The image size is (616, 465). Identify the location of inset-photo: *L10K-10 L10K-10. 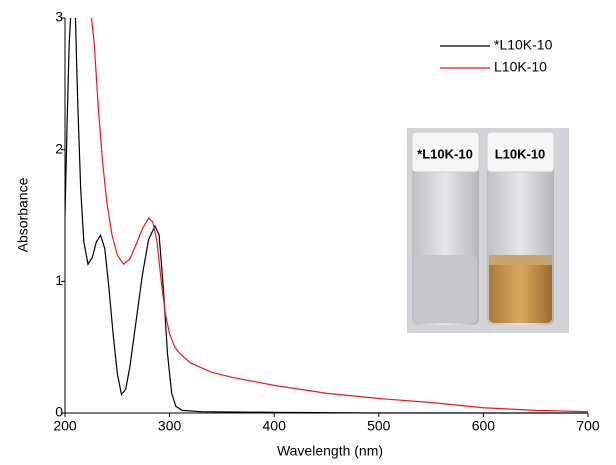
(488, 230).